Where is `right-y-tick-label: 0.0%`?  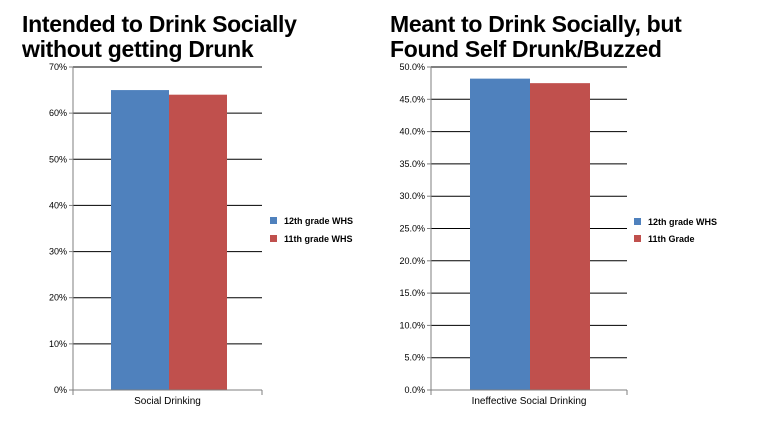 right-y-tick-label: 0.0% is located at coordinates (414, 390).